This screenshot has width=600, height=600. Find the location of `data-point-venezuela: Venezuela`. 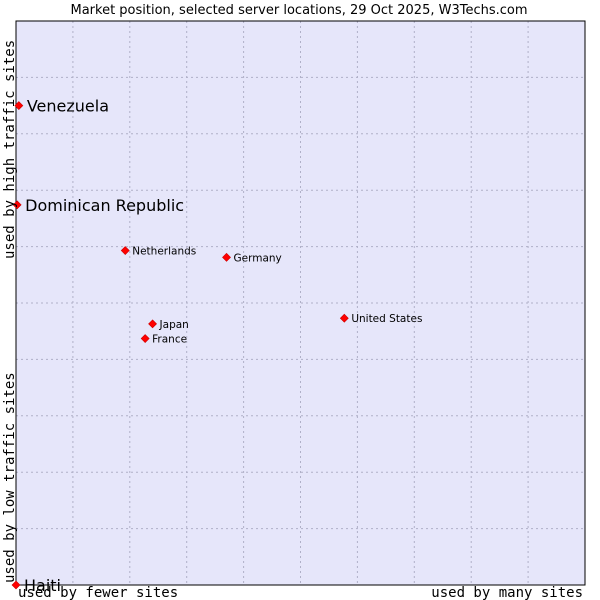

data-point-venezuela: Venezuela is located at coordinates (61, 106).